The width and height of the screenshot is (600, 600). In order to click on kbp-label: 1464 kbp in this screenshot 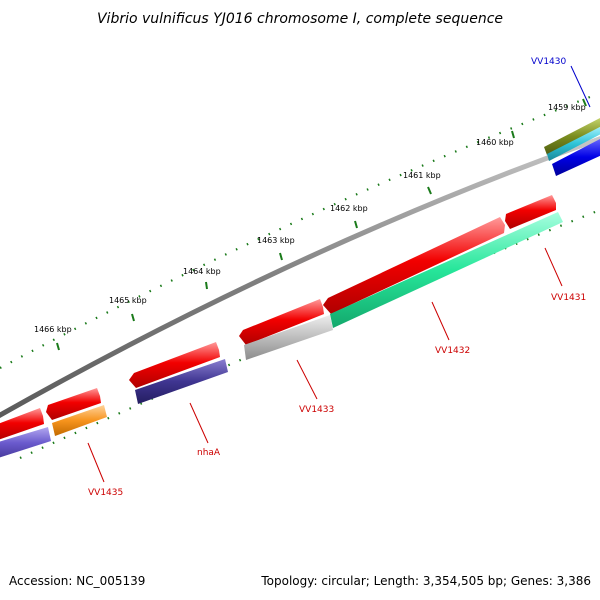, I will do `click(202, 271)`.